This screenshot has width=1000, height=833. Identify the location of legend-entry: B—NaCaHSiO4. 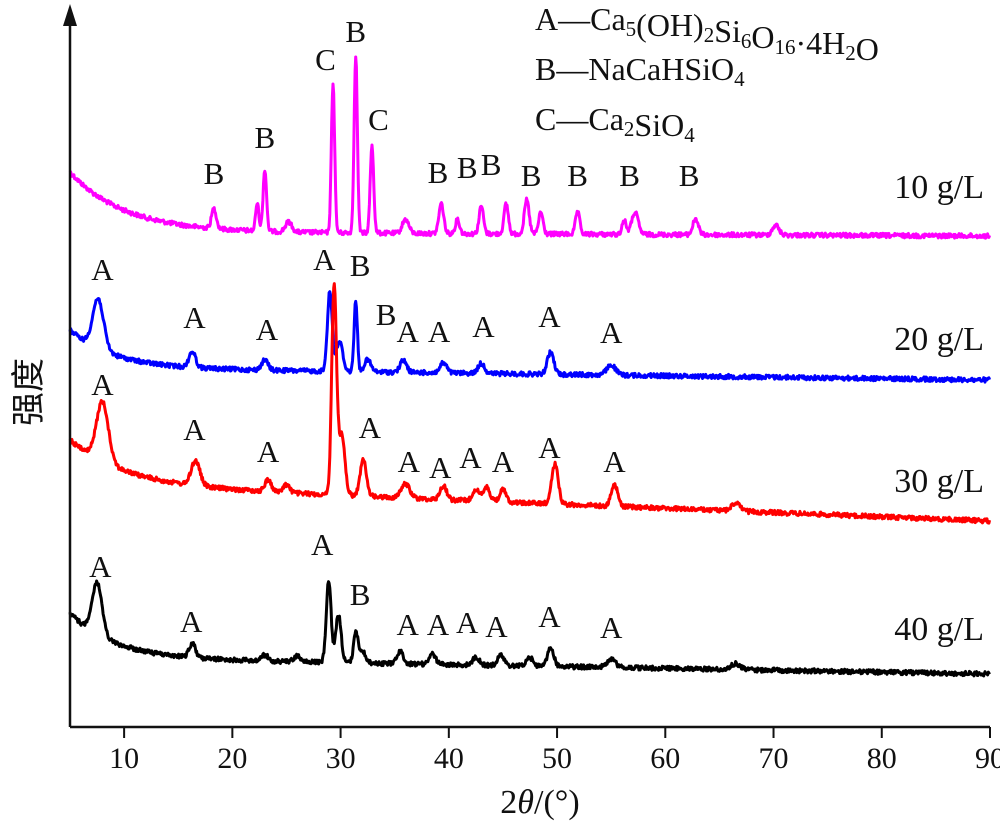
(640, 71).